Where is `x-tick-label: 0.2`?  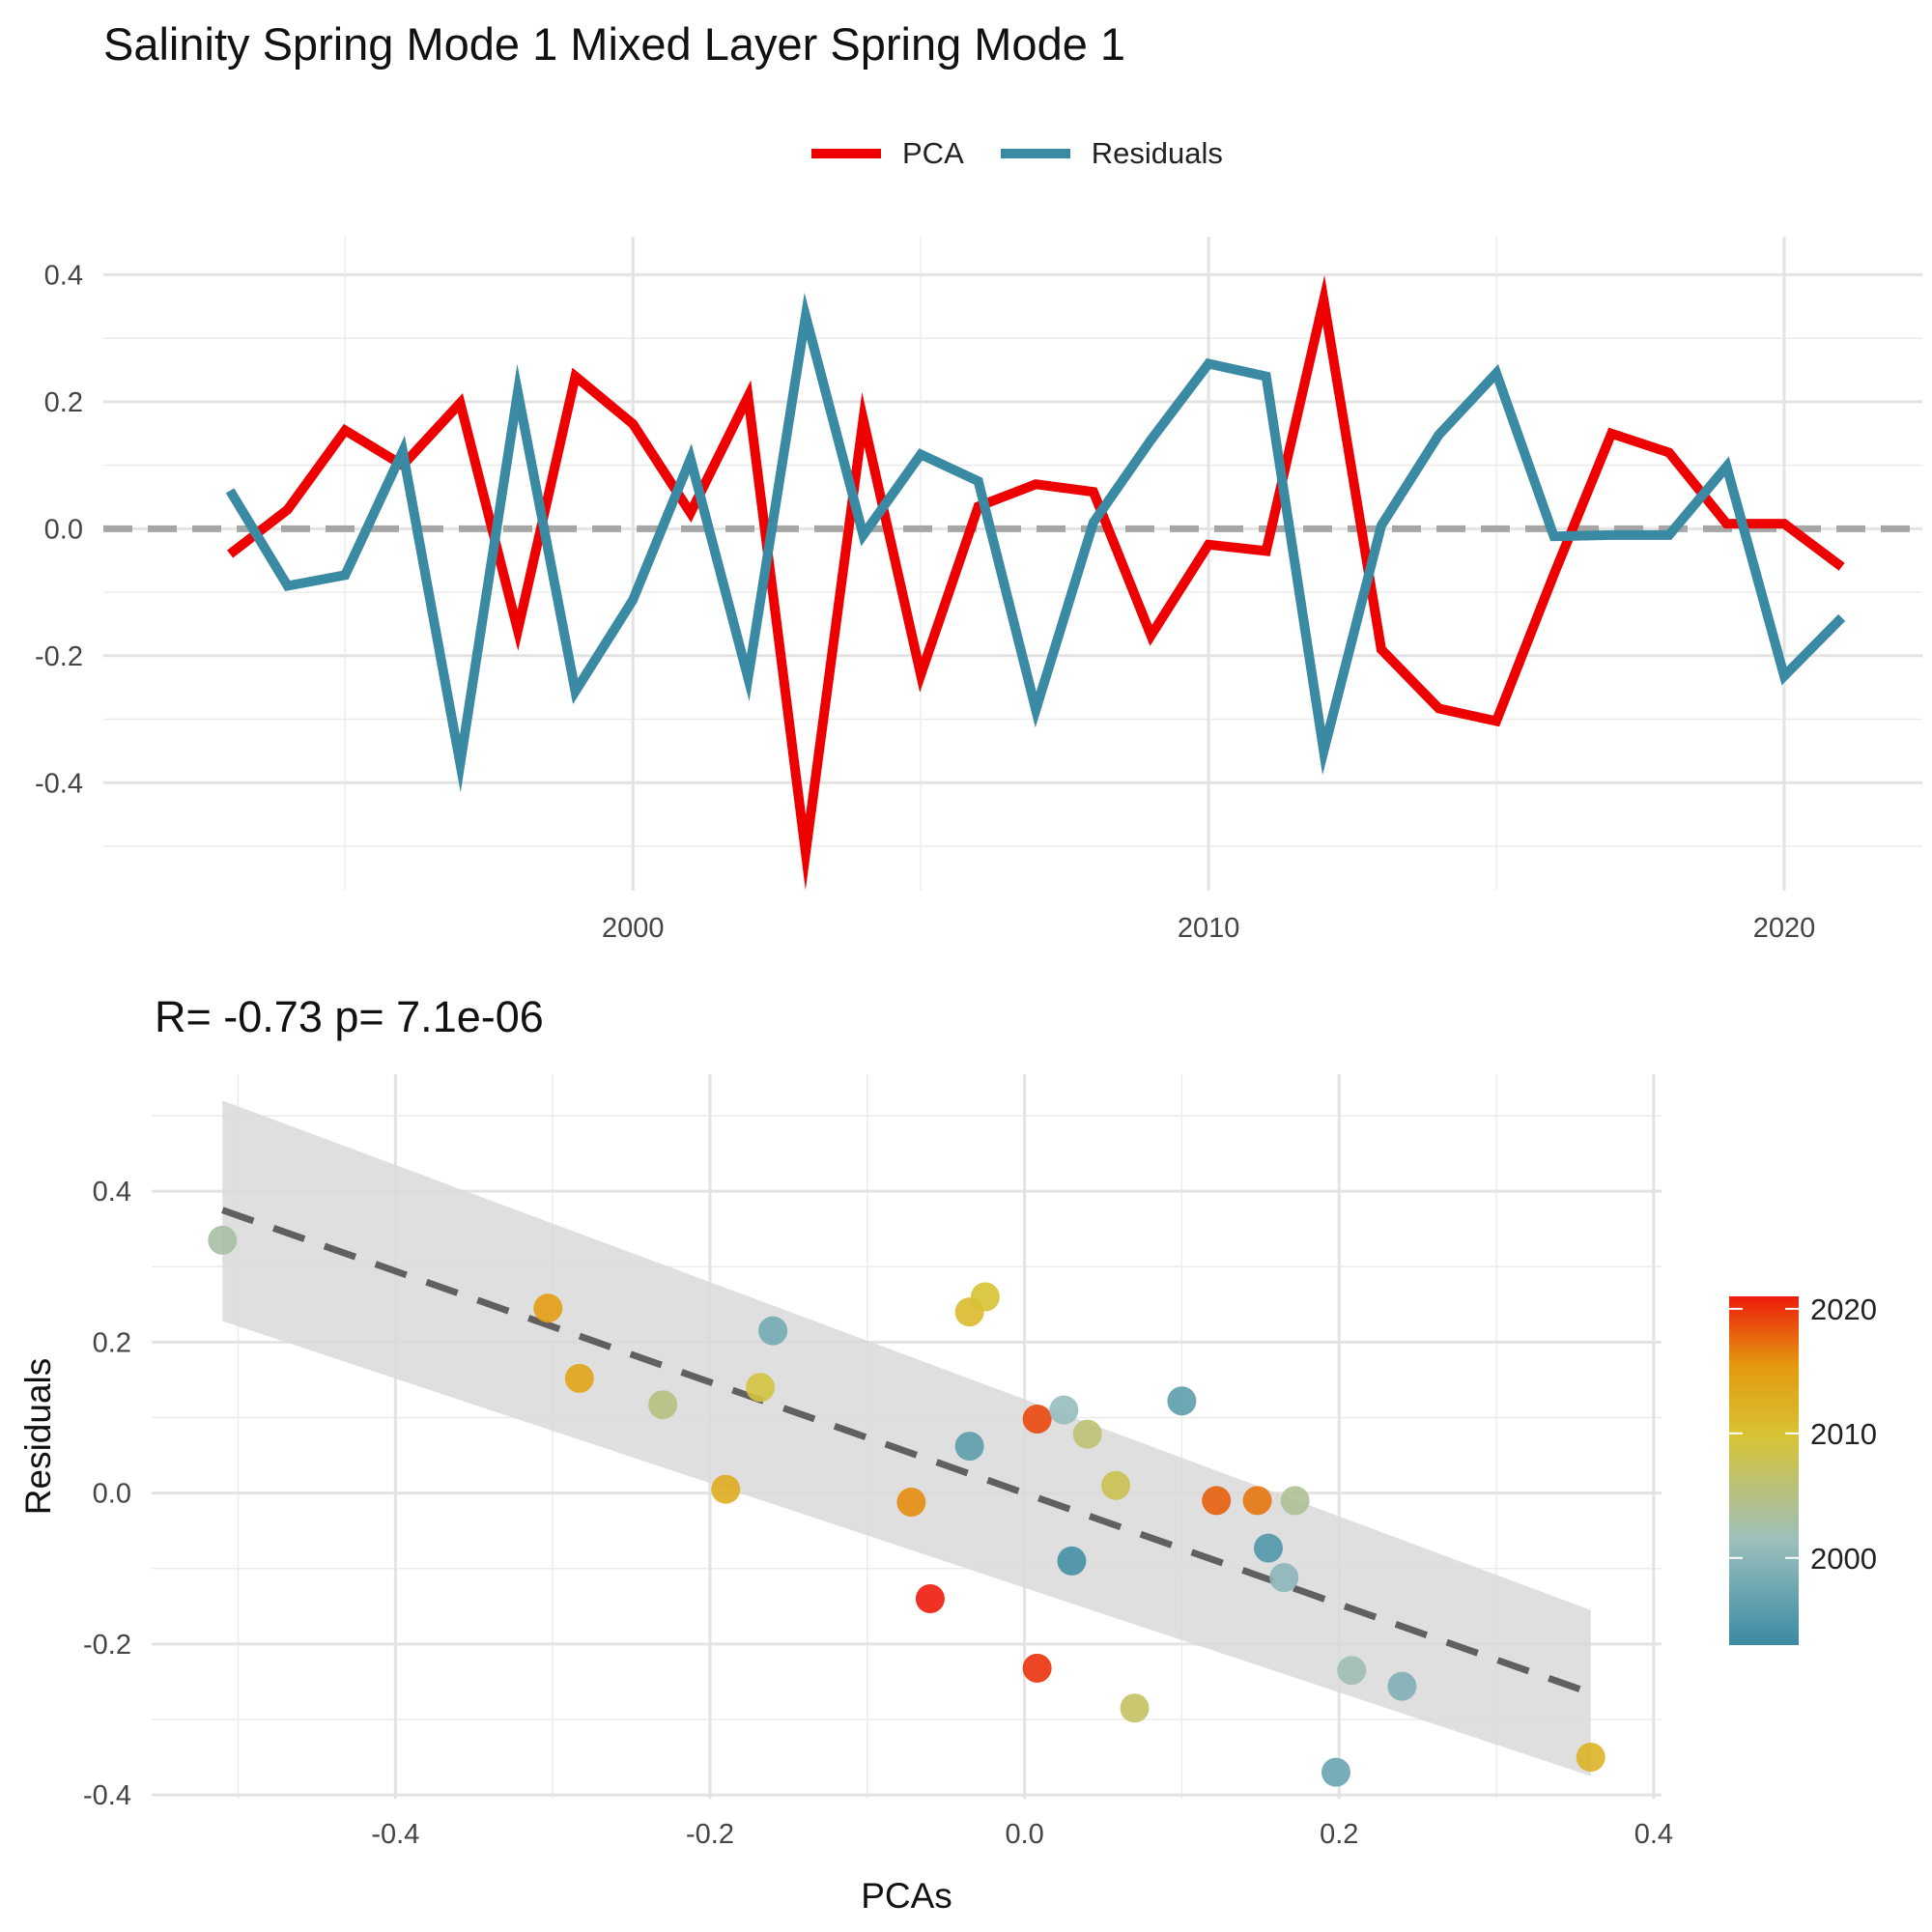
x-tick-label: 0.2 is located at coordinates (1339, 1834).